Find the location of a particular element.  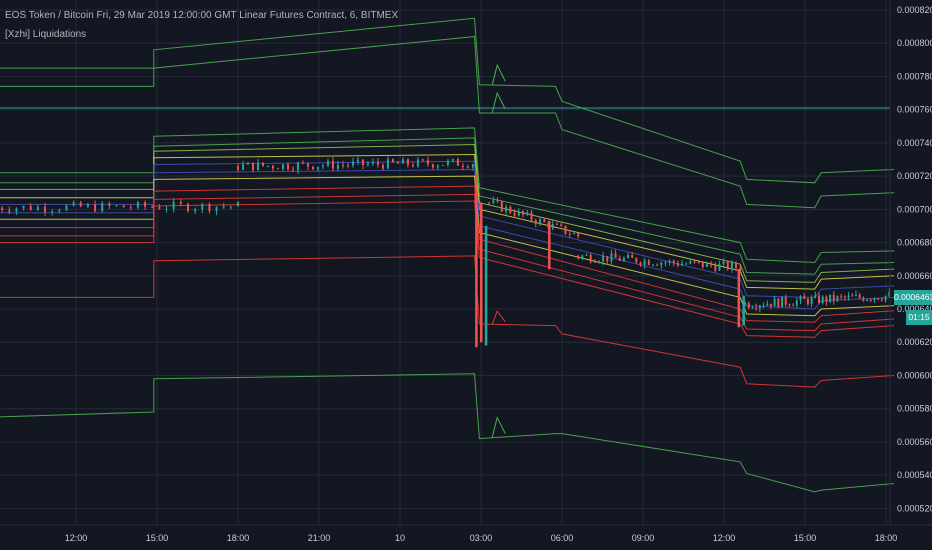

time-tick-label: 10 is located at coordinates (400, 538).